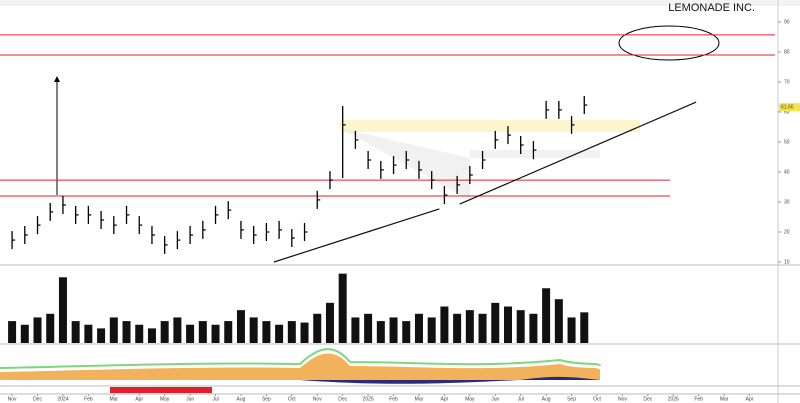 This screenshot has height=403, width=800. Describe the element at coordinates (711, 8) in the screenshot. I see `chart-title: LEMONADE INC.` at that location.